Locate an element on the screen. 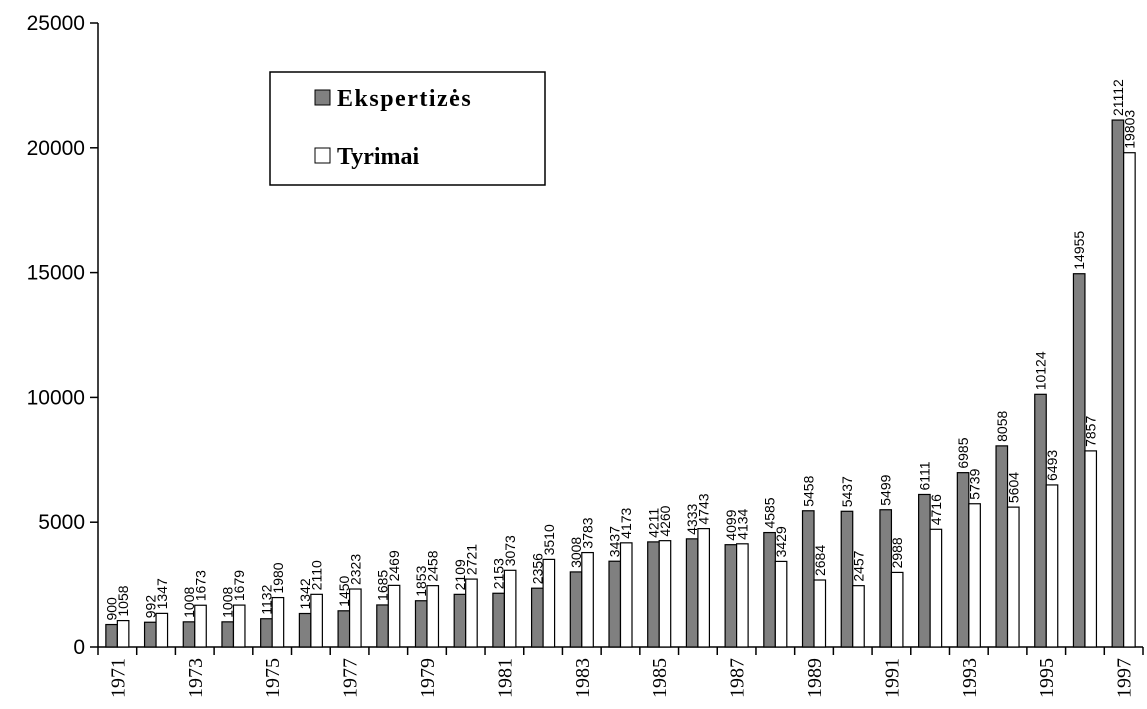  x-tick-label: 1981 is located at coordinates (505, 678).